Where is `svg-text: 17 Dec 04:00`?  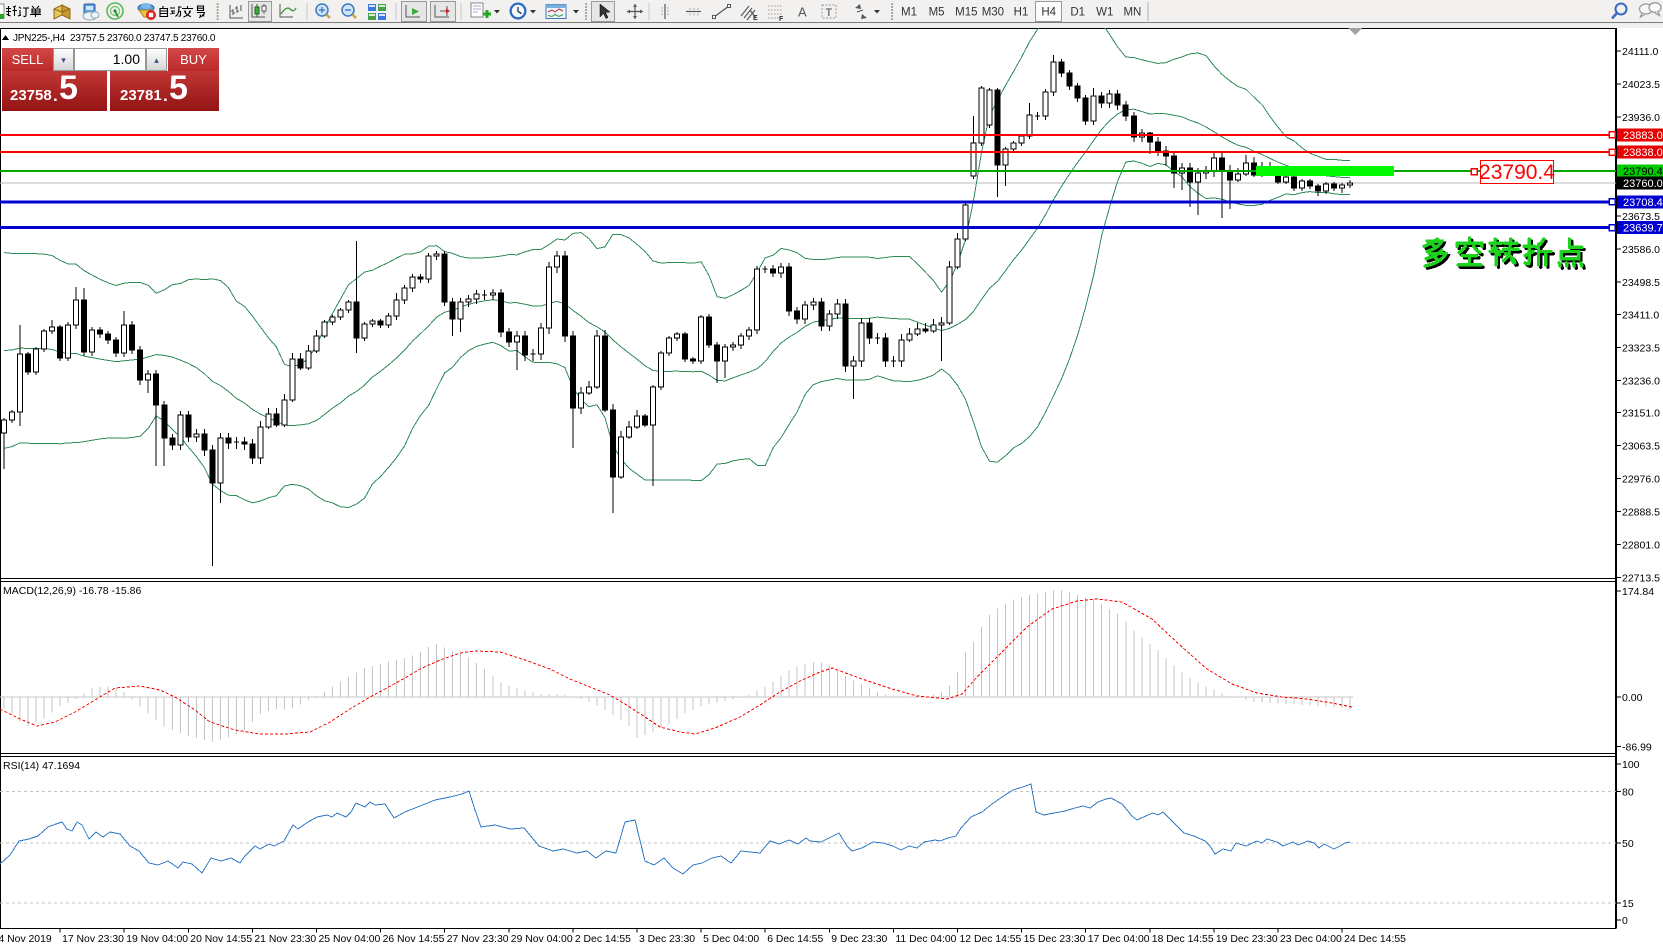 svg-text: 17 Dec 04:00 is located at coordinates (1119, 939).